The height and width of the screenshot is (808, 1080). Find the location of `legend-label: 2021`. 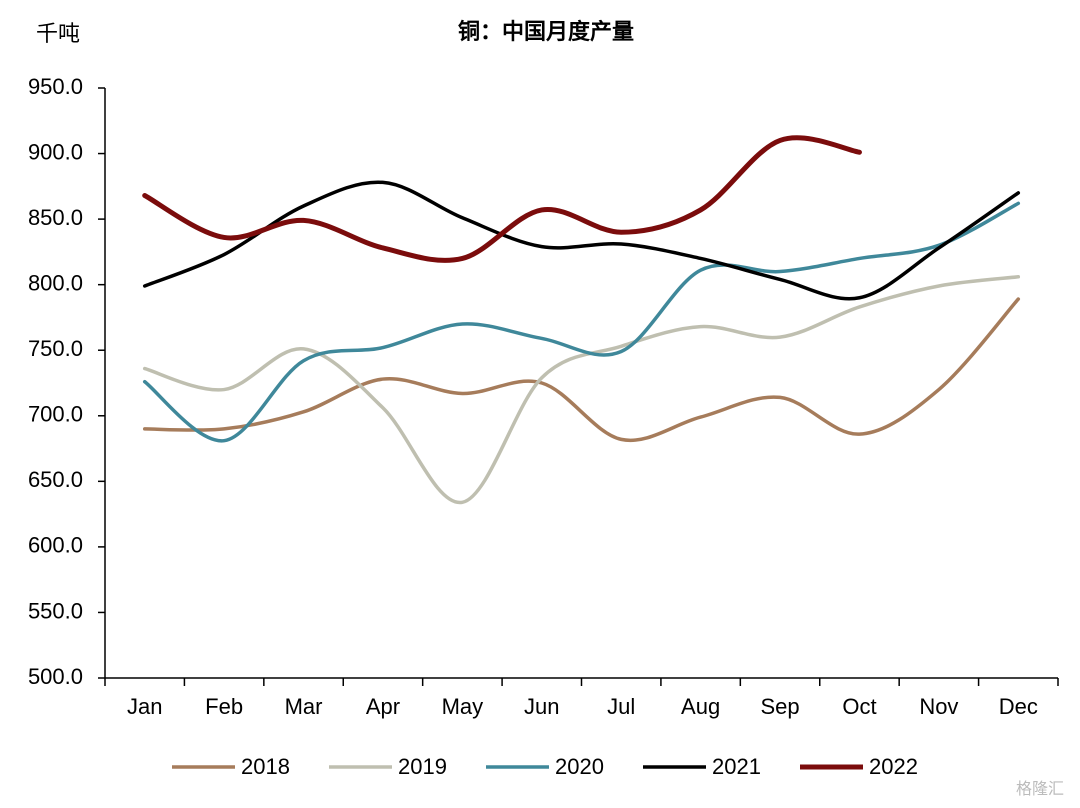

legend-label: 2021 is located at coordinates (736, 766).